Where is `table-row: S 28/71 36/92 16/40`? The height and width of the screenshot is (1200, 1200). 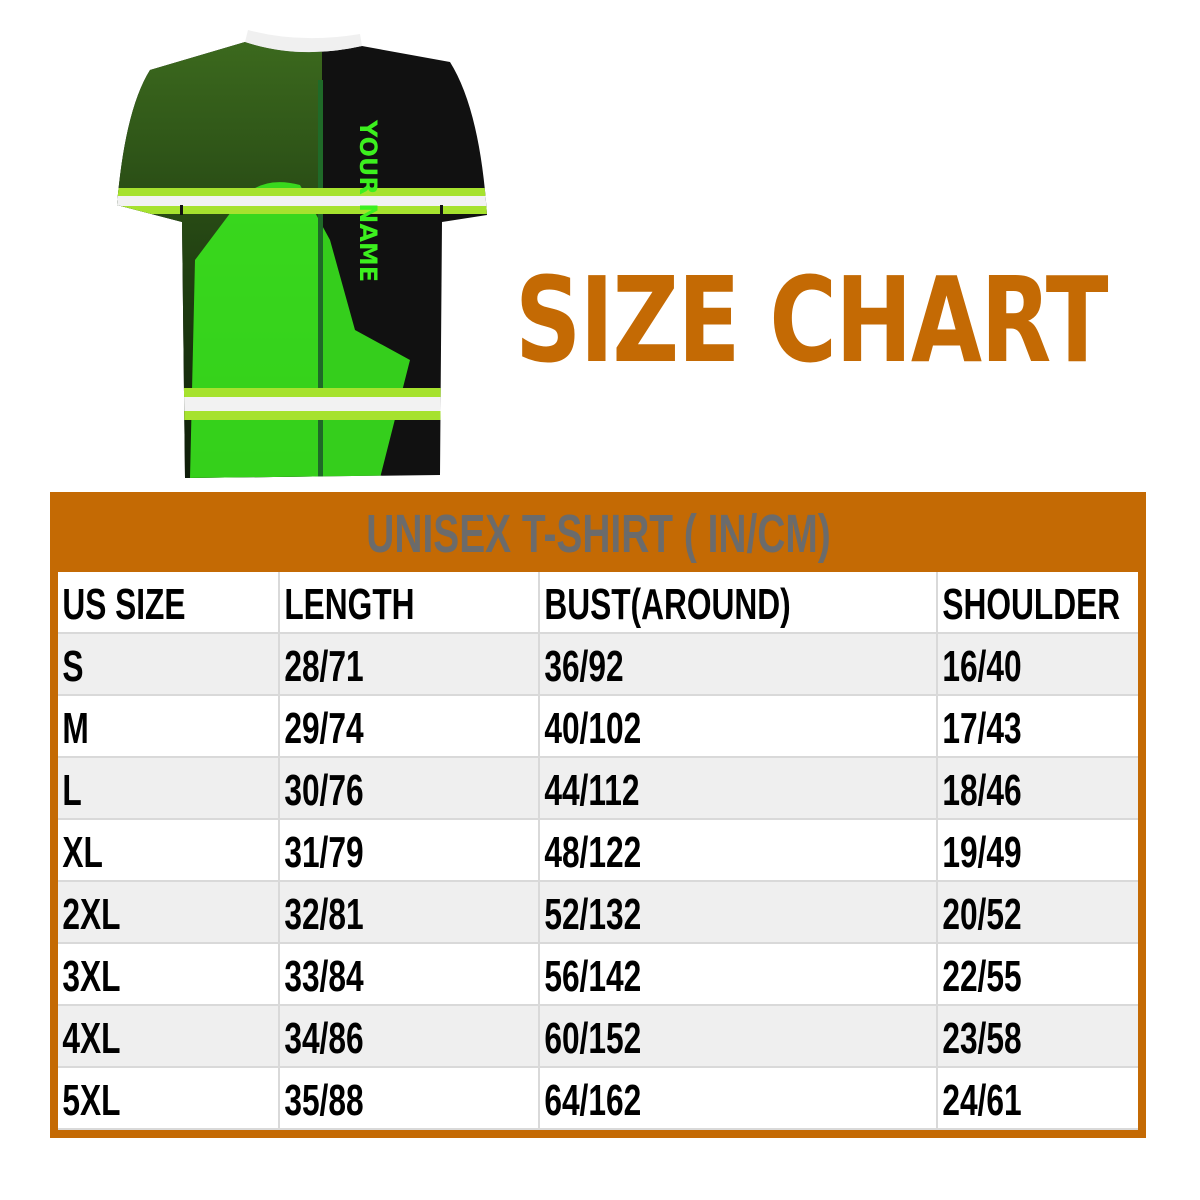
table-row: S 28/71 36/92 16/40 is located at coordinates (598, 665).